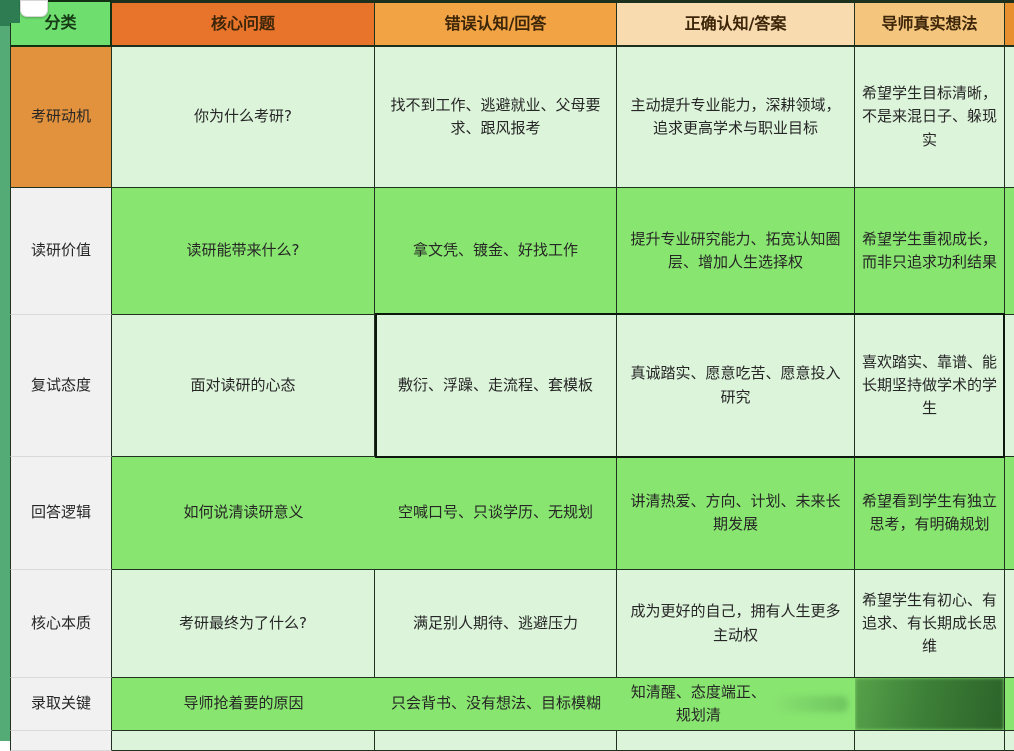 The width and height of the screenshot is (1014, 751). I want to click on cell-right, so click(736, 741).